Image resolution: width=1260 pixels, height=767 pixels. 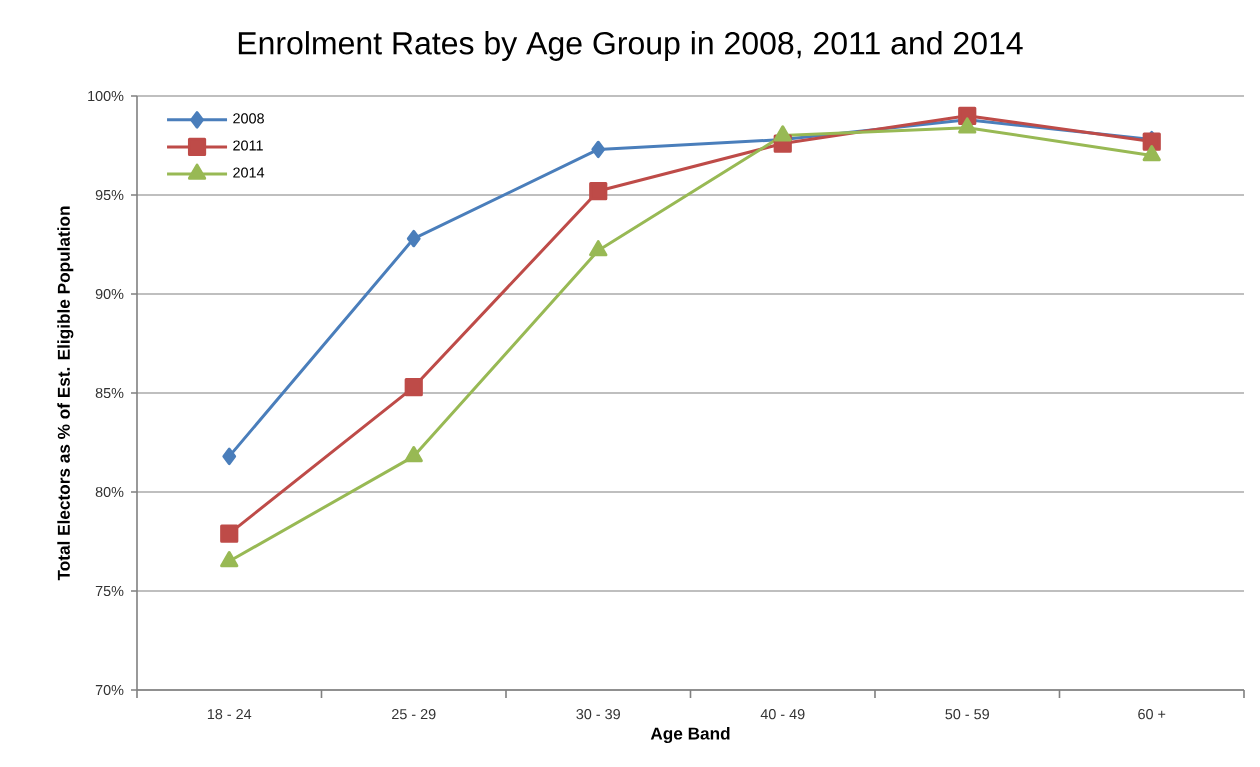 What do you see at coordinates (109, 294) in the screenshot?
I see `y-tick-label: 90%` at bounding box center [109, 294].